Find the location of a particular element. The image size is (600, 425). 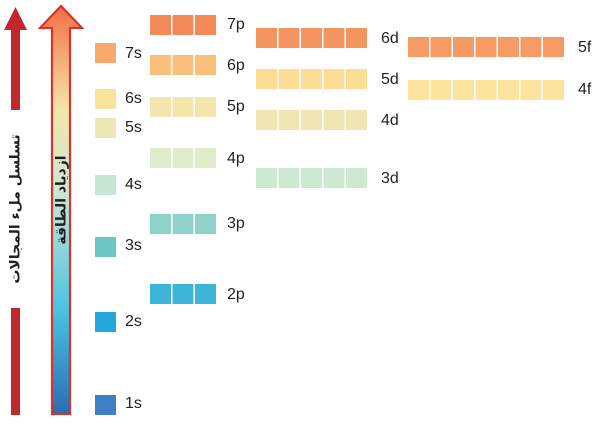

orbital-label-4f: 4f is located at coordinates (585, 89).